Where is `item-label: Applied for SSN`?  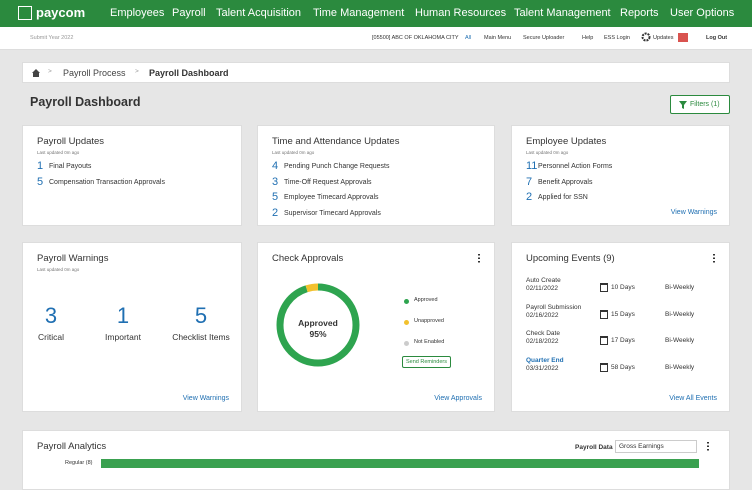
item-label: Applied for SSN is located at coordinates (563, 197).